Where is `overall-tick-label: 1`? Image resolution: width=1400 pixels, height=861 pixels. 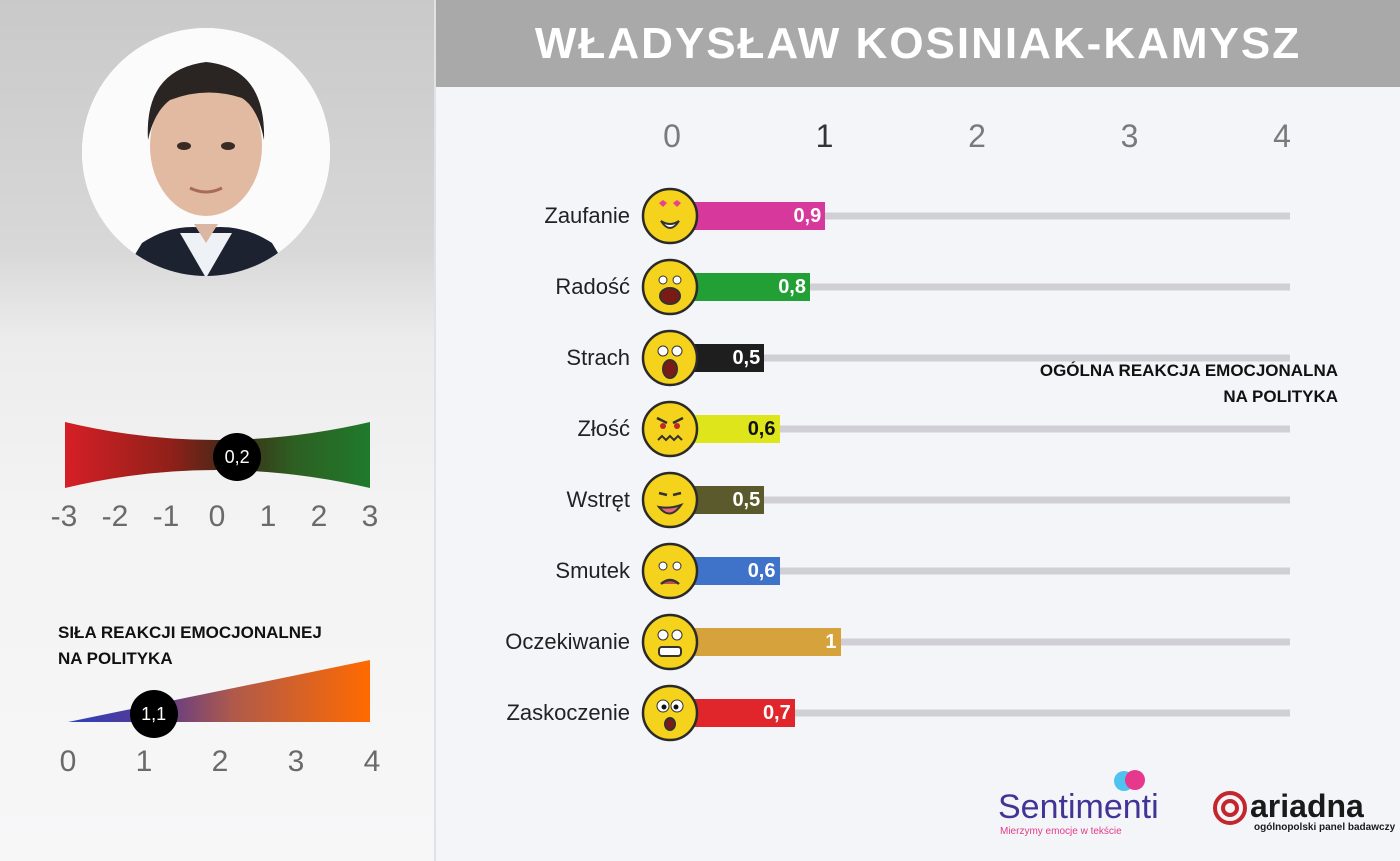
overall-tick-label: 1 is located at coordinates (268, 516).